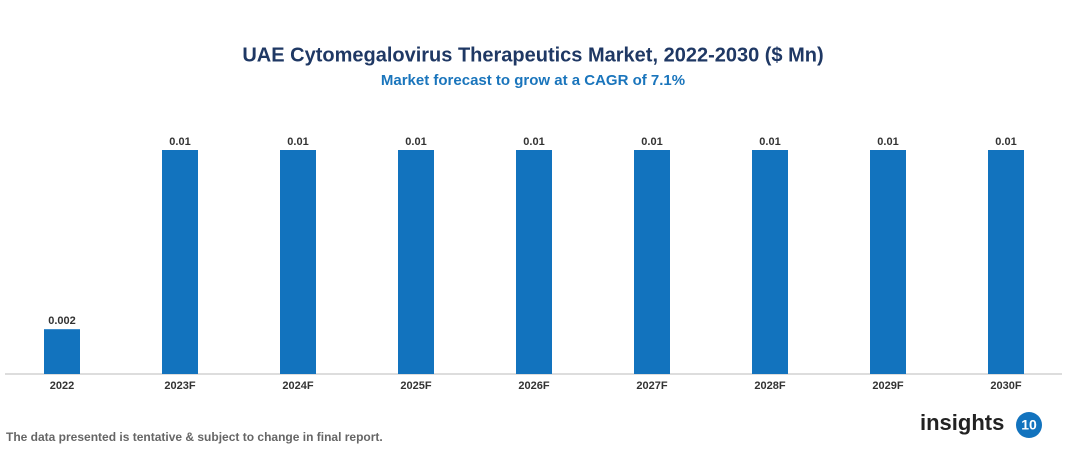 This screenshot has width=1067, height=454. What do you see at coordinates (769, 386) in the screenshot?
I see `x-tick-label: 2028F` at bounding box center [769, 386].